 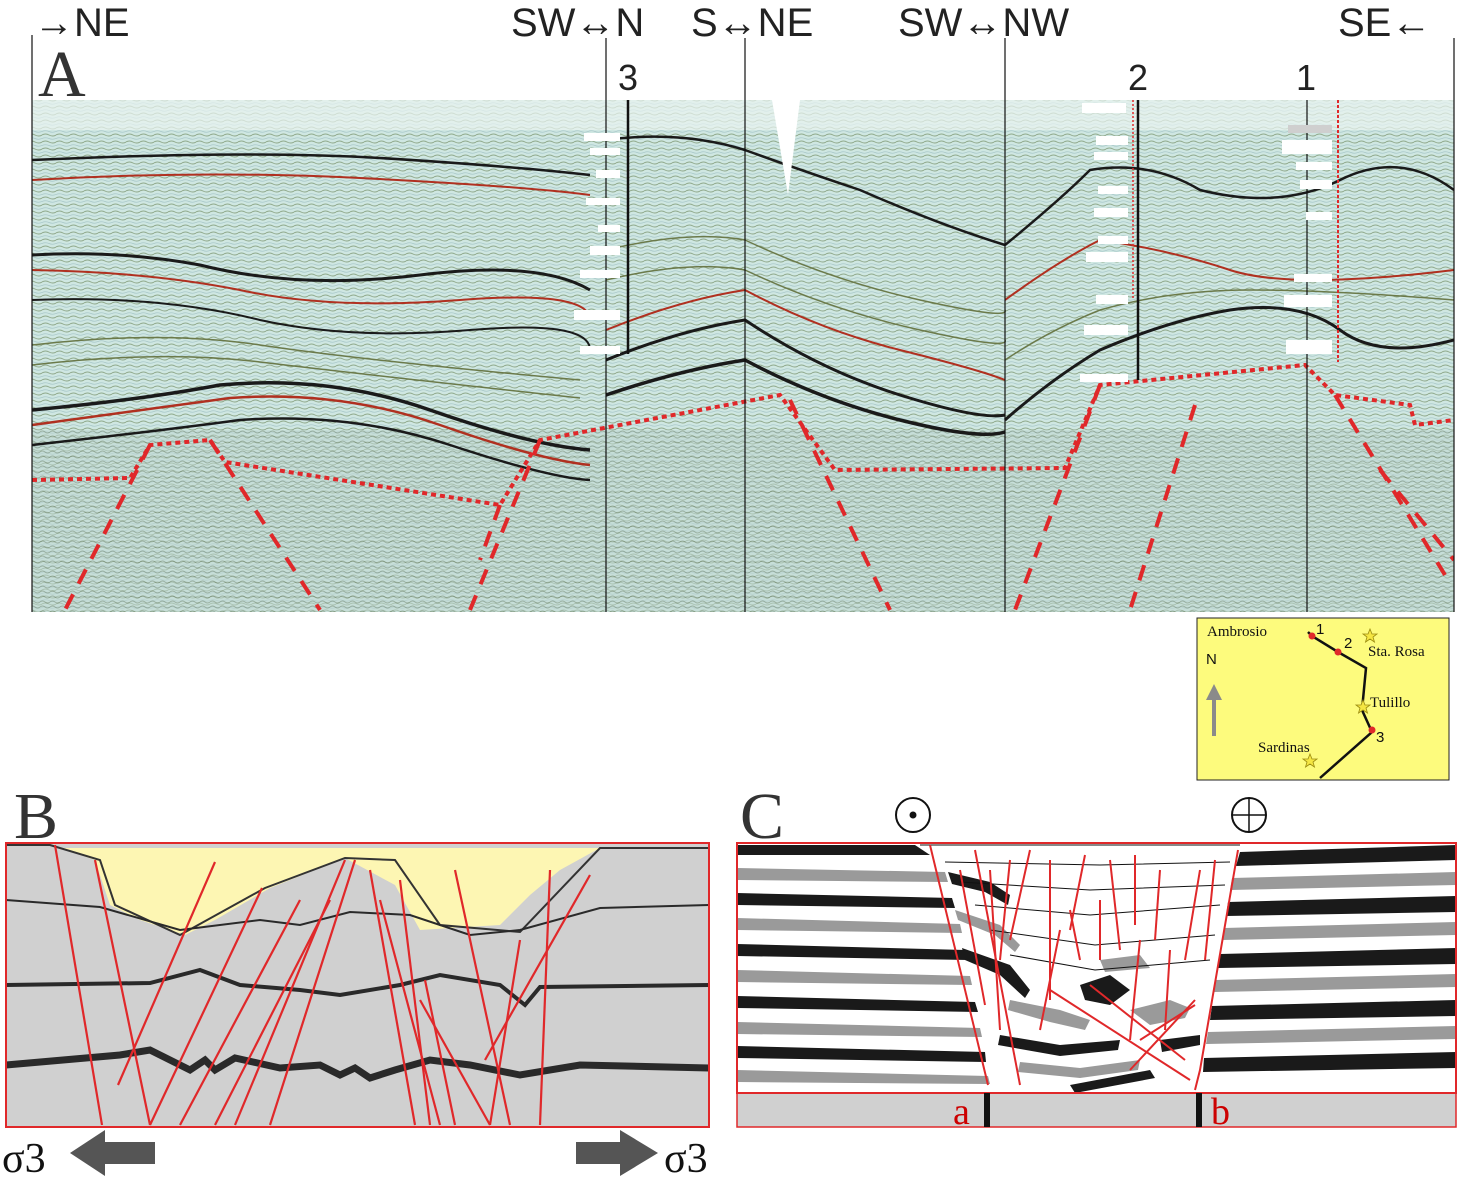 I want to click on sigma-left: σ3, so click(x=24, y=1159).